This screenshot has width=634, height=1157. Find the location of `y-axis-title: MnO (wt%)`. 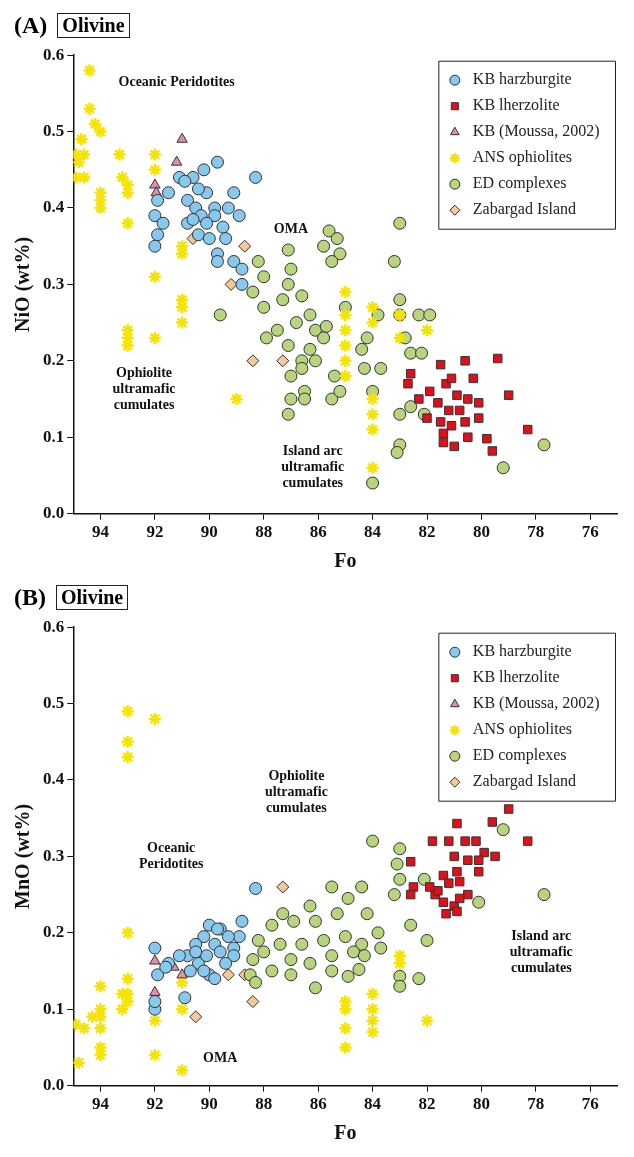

y-axis-title: MnO (wt%) is located at coordinates (23, 856).